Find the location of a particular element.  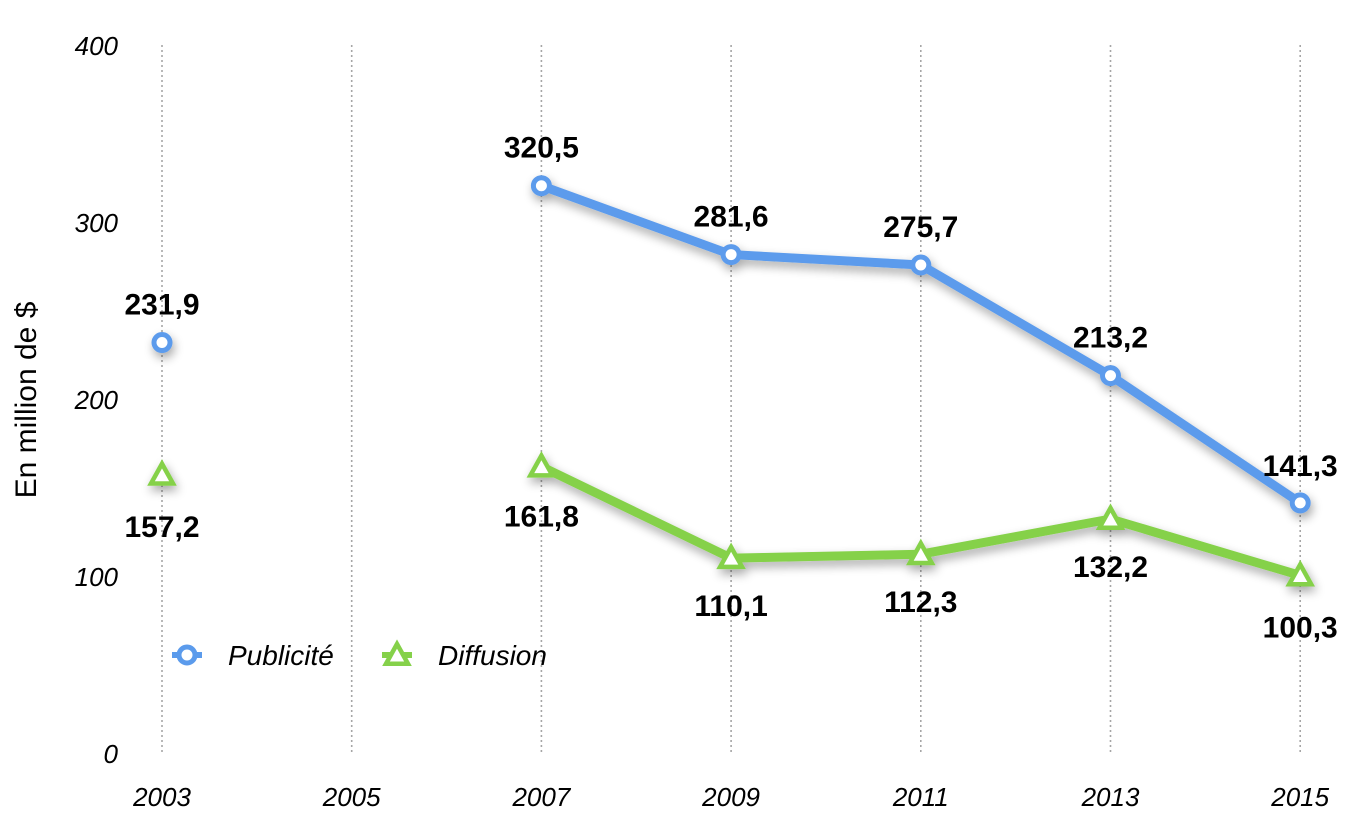

point-Diffusion-2013 is located at coordinates (1110, 517).